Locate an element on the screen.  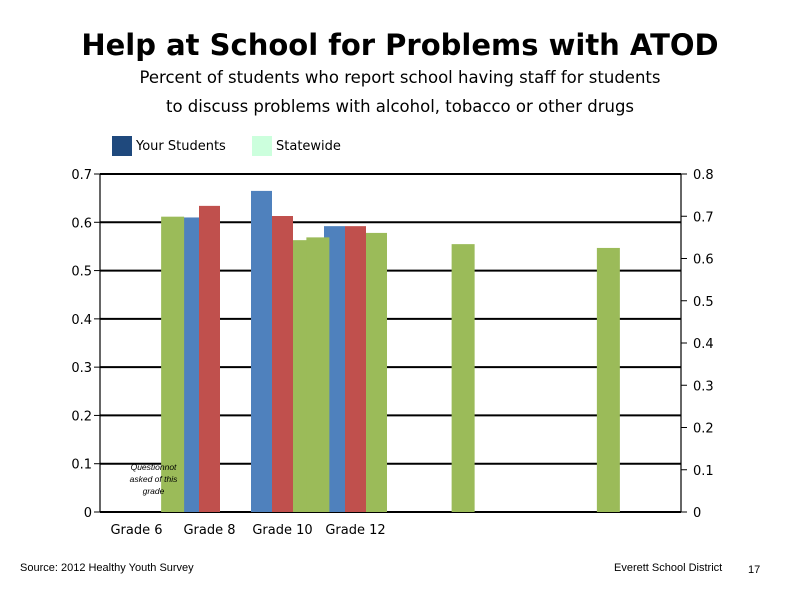
not-asked-annotation: asked of this is located at coordinates (154, 479).